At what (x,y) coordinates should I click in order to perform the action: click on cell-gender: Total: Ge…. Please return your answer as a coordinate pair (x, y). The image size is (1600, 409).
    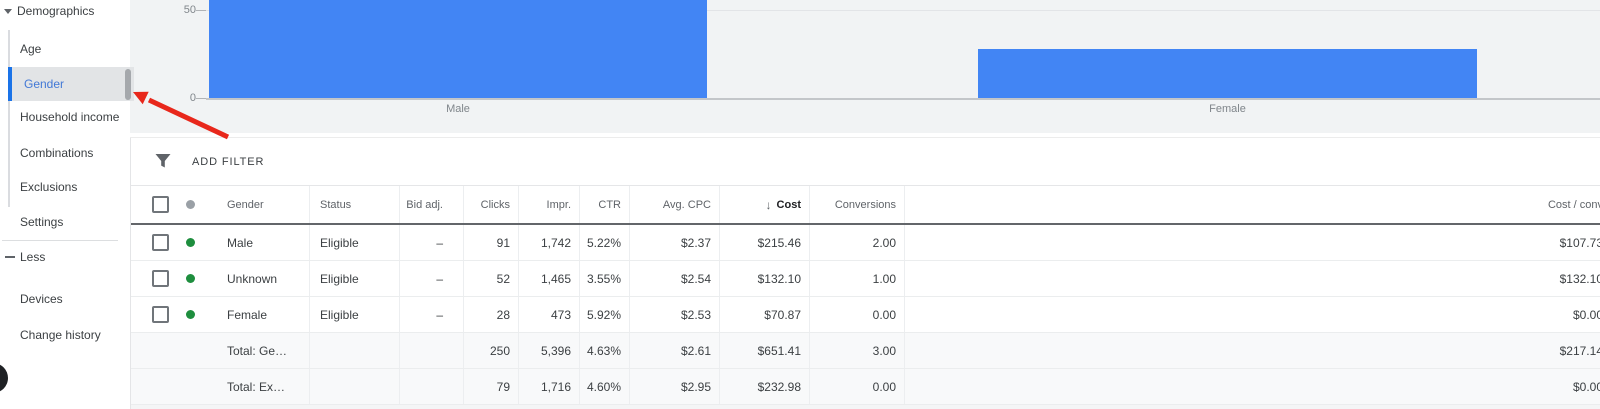
    Looking at the image, I should click on (260, 350).